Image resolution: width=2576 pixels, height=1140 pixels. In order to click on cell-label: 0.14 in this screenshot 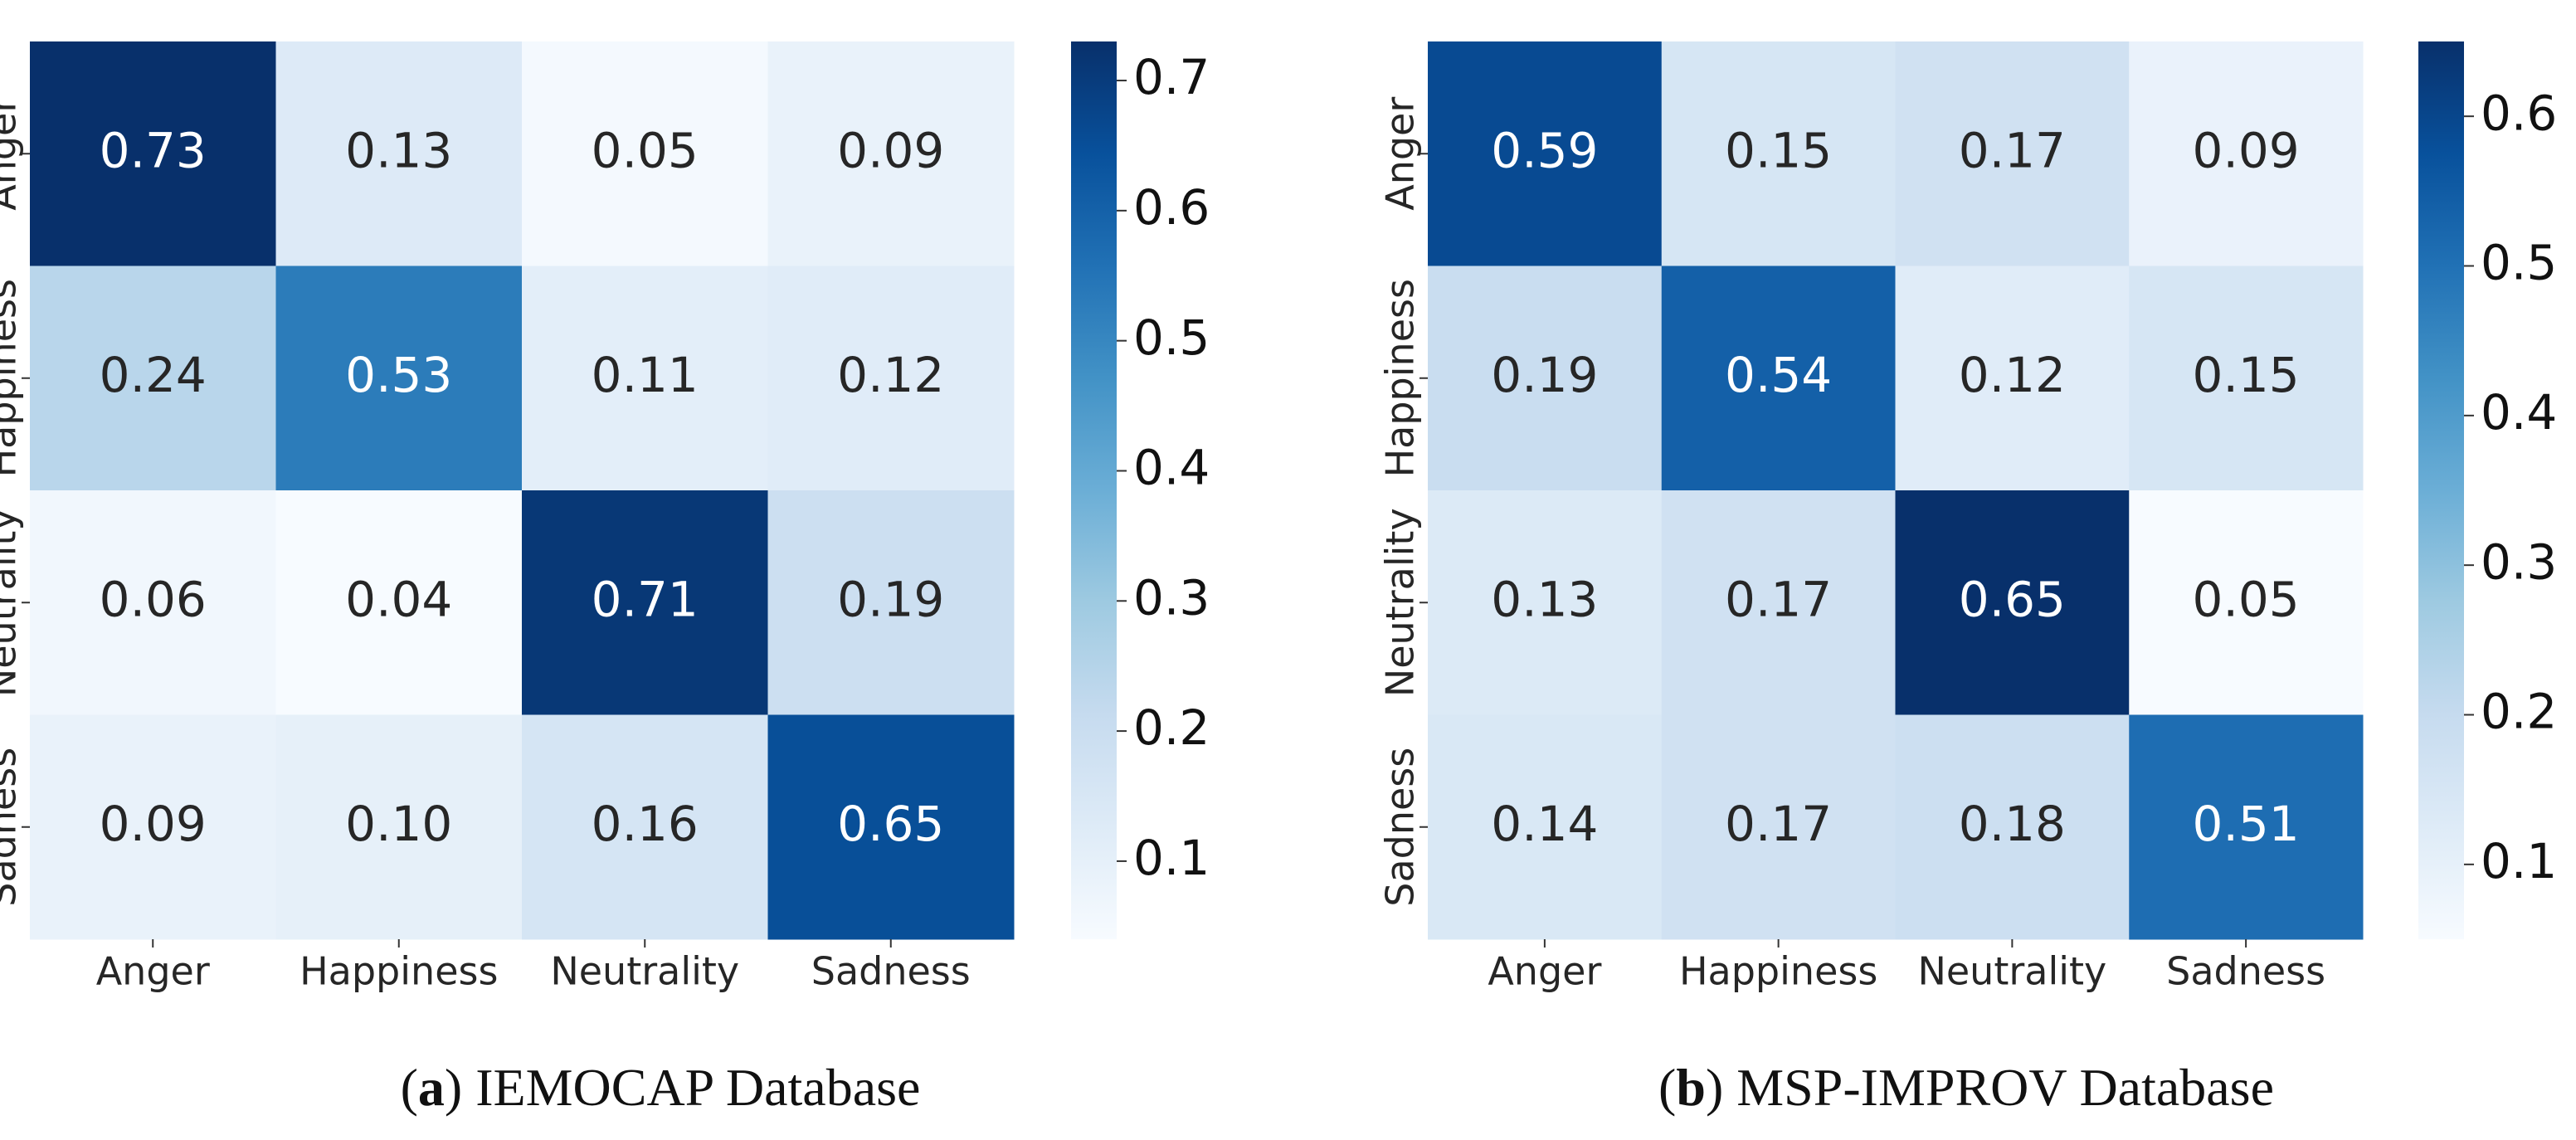, I will do `click(1544, 824)`.